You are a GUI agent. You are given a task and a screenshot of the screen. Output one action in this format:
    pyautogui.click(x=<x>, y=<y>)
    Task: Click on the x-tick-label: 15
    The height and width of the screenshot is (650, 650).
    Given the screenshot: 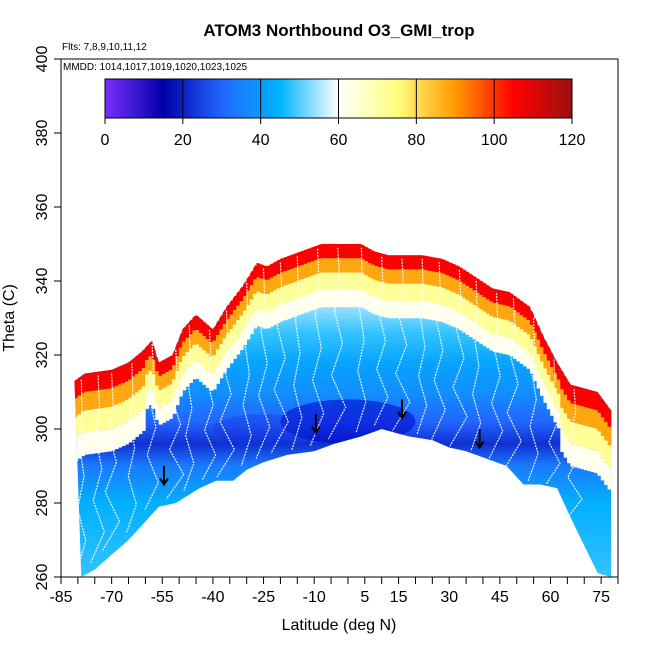 What is the action you would take?
    pyautogui.click(x=399, y=597)
    